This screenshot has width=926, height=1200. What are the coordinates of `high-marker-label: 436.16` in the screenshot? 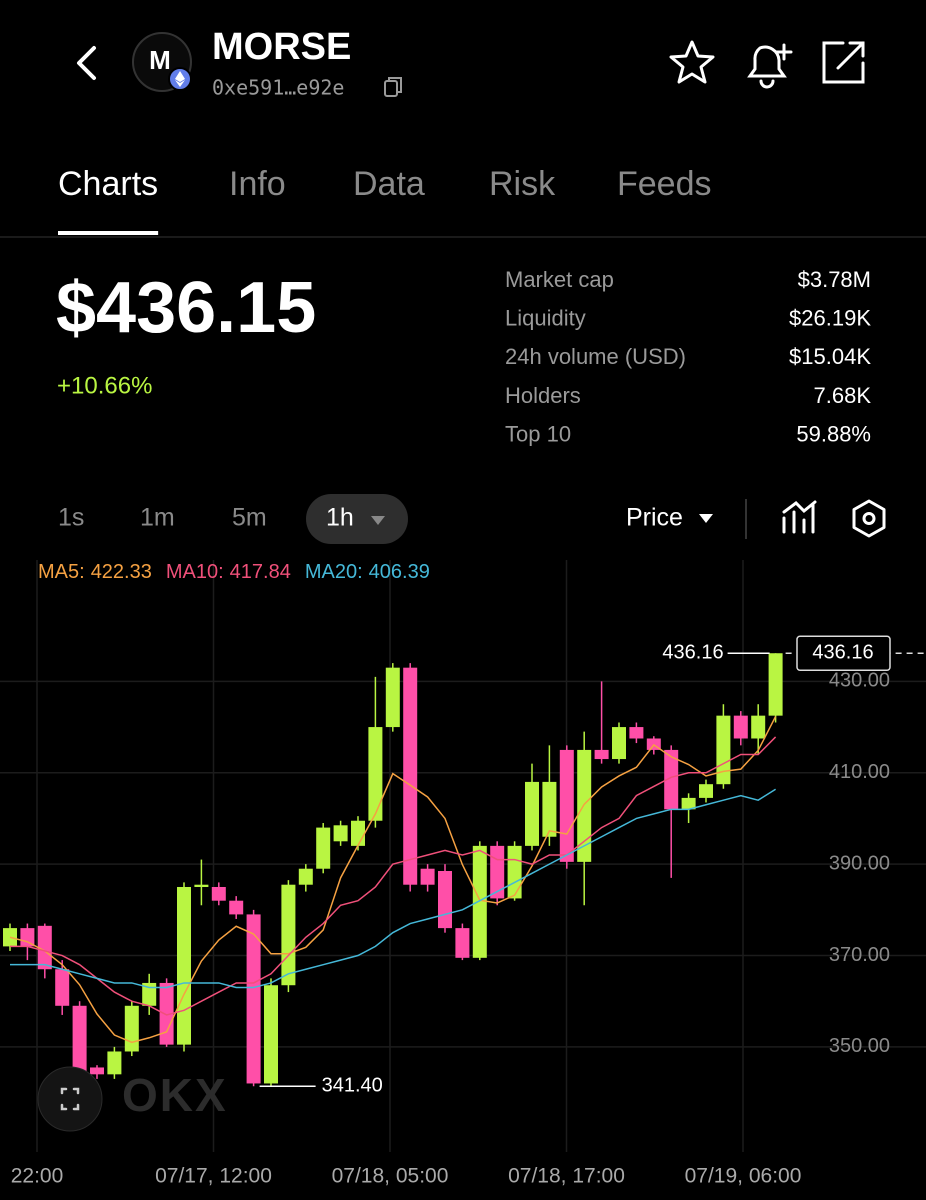 It's located at (692, 653).